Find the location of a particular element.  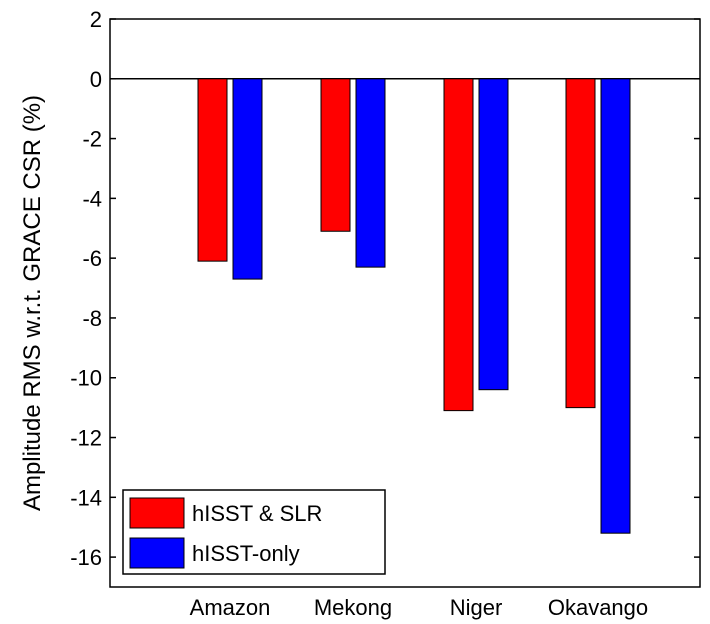

y-tick-label: -16 is located at coordinates (86, 557).